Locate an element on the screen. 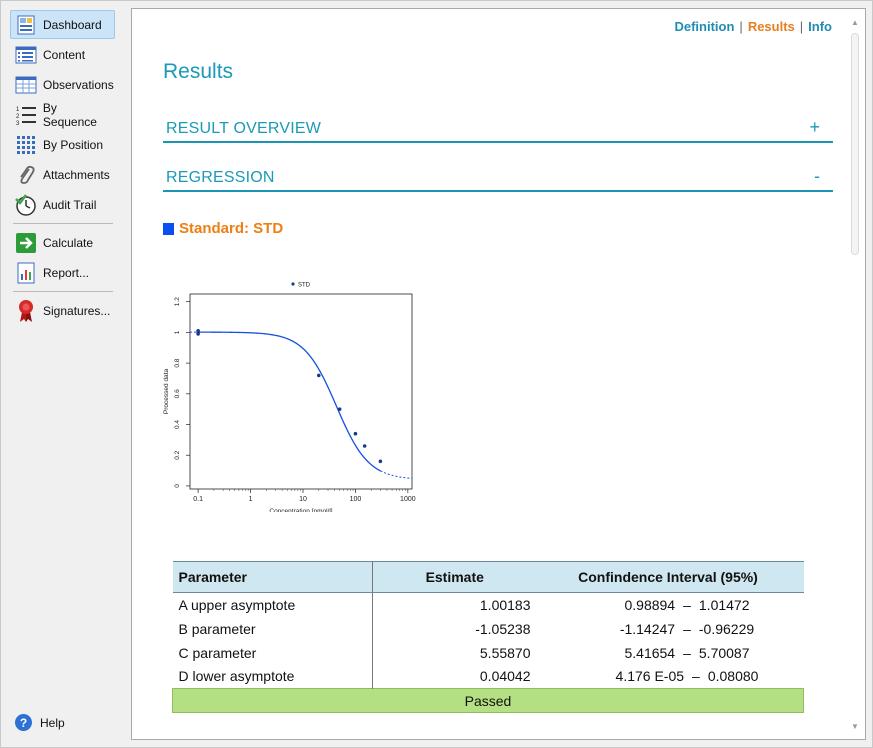 The height and width of the screenshot is (748, 873). scroll-up-icon: ▲ is located at coordinates (855, 22).